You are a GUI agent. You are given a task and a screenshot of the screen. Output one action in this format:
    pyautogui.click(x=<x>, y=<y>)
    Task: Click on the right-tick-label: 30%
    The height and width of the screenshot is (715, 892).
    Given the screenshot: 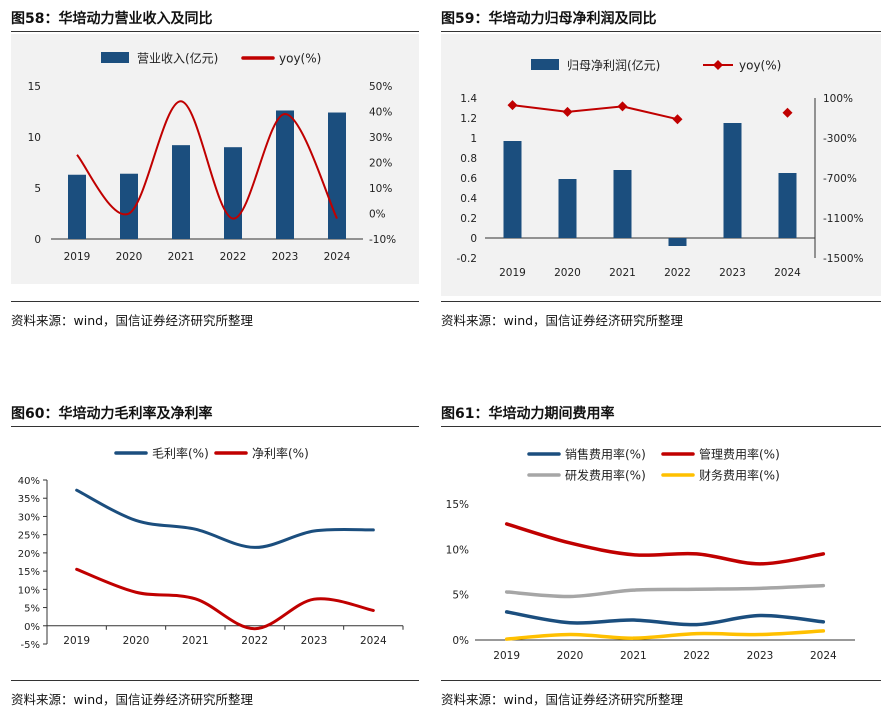 What is the action you would take?
    pyautogui.click(x=380, y=138)
    